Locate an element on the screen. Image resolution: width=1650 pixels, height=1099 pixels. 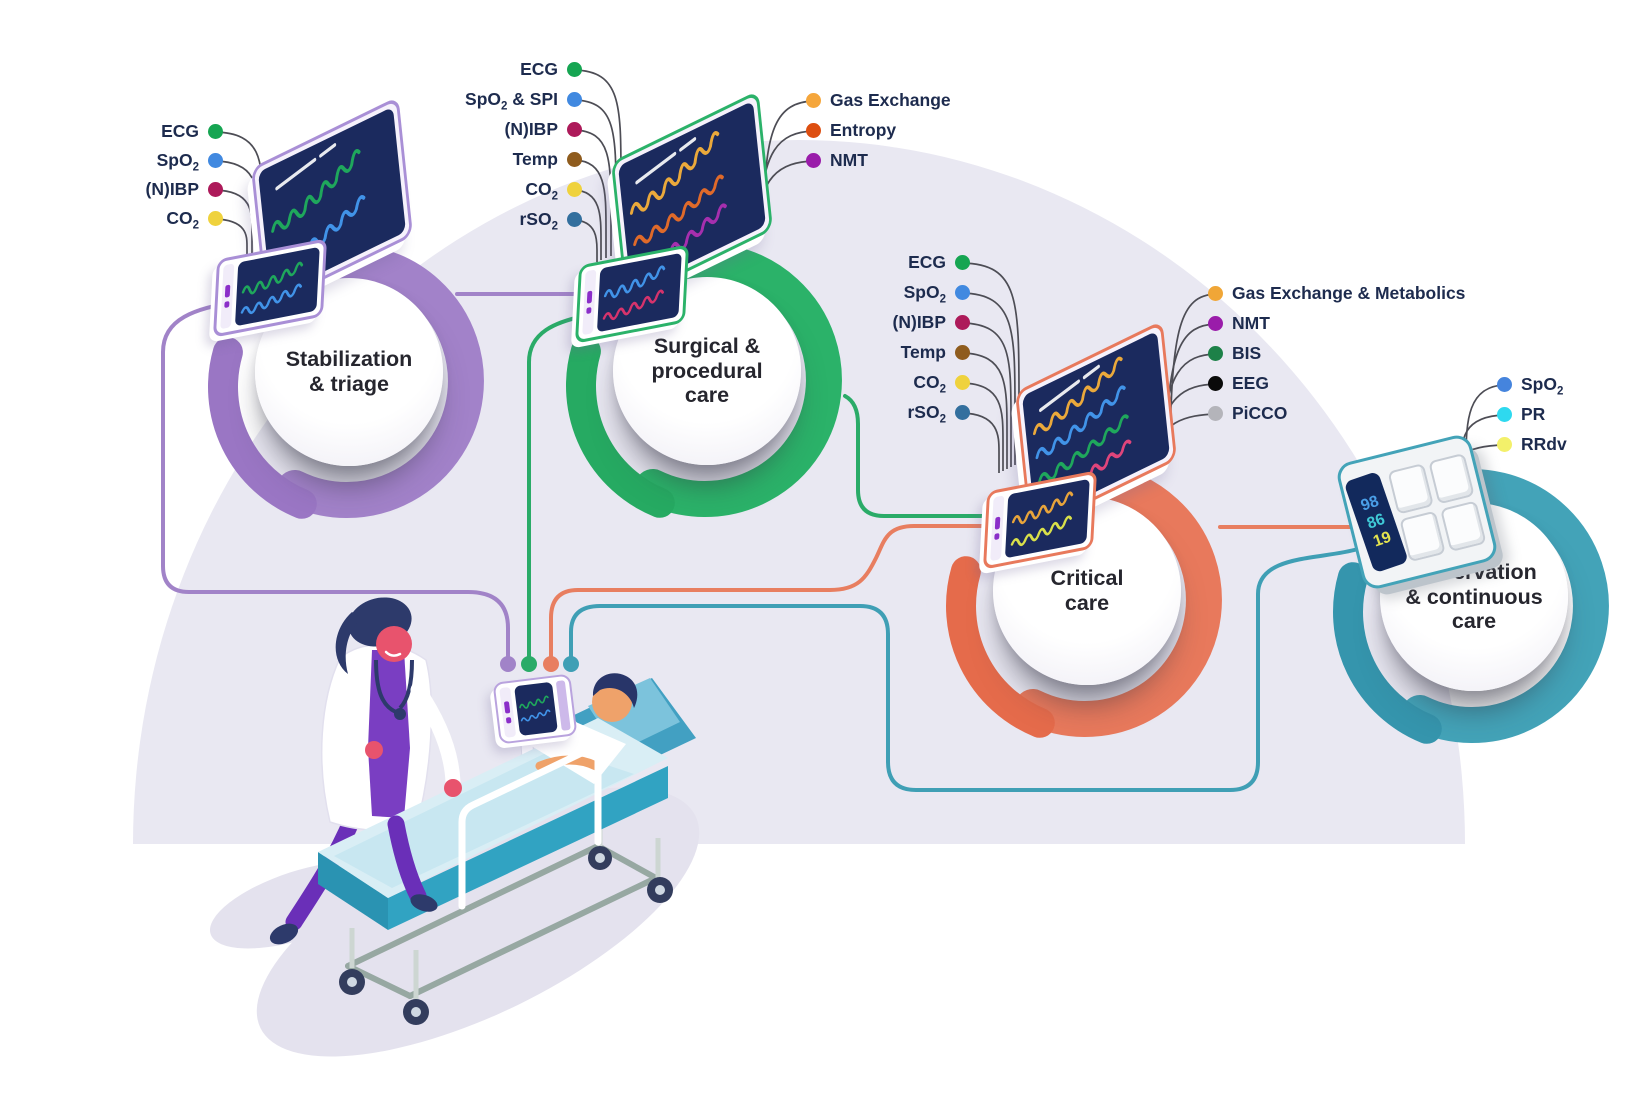
param-dot-gas-exchange-metabolics is located at coordinates (1215, 293).